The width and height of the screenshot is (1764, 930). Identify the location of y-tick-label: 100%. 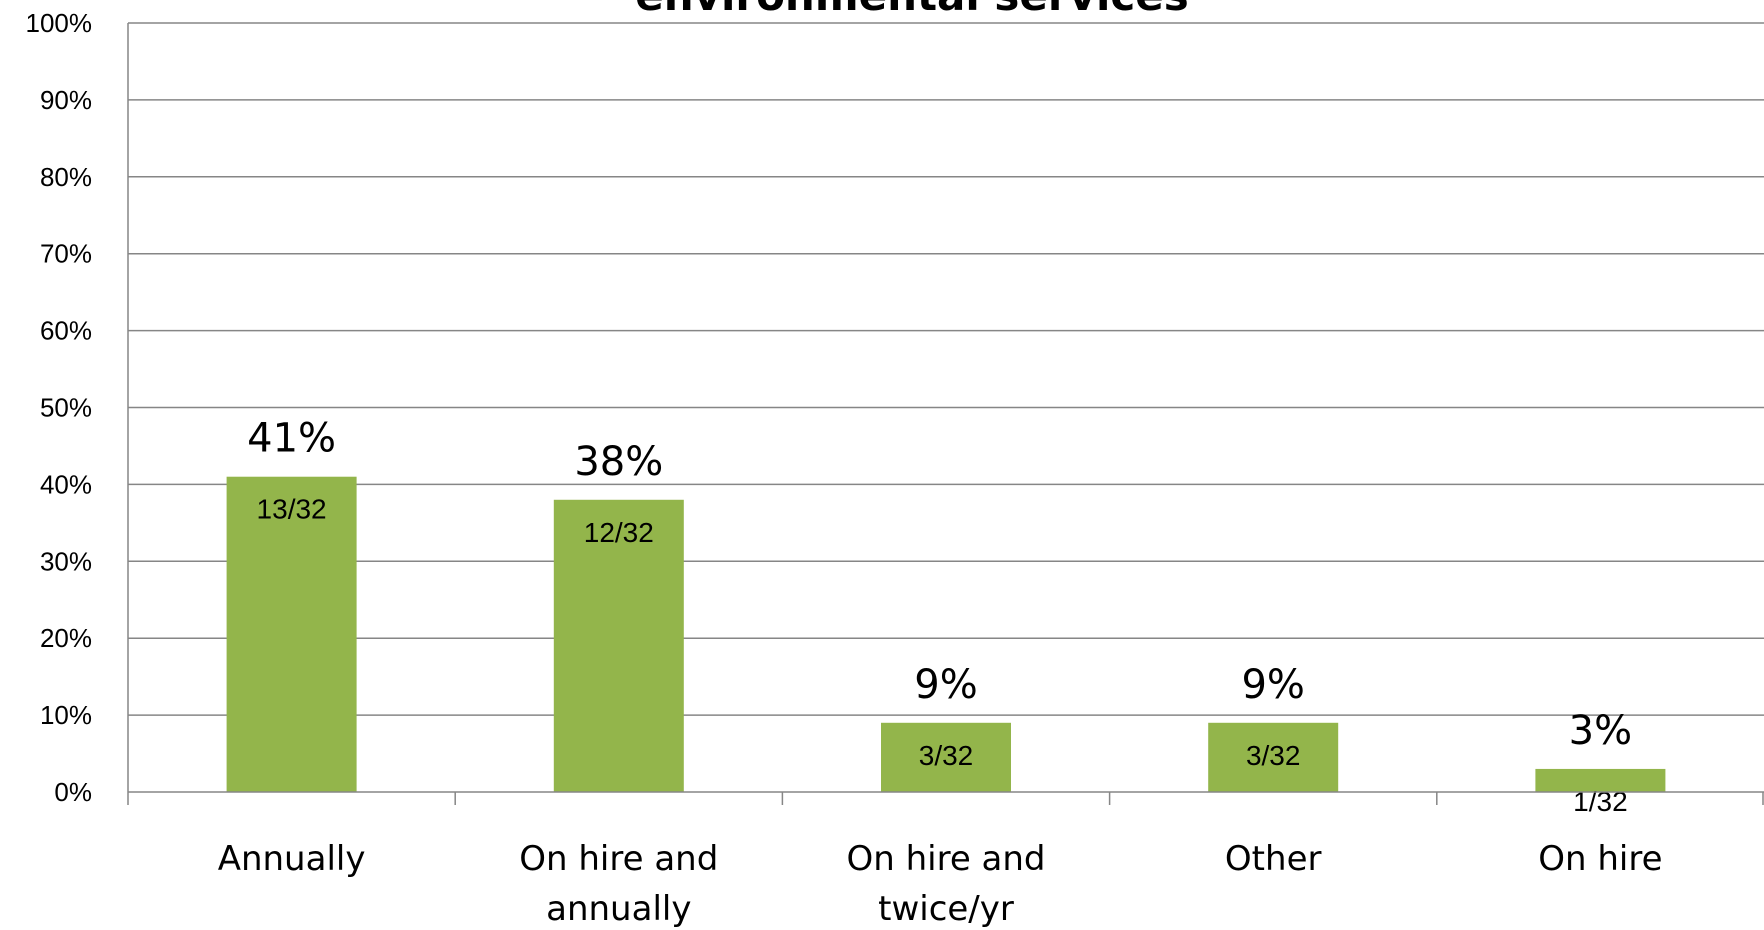
(59, 23).